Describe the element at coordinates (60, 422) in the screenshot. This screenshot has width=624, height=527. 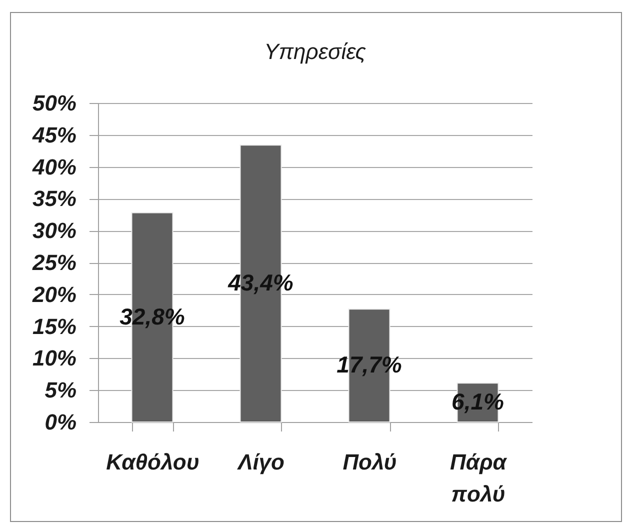
I see `y-tick-label: 0%` at that location.